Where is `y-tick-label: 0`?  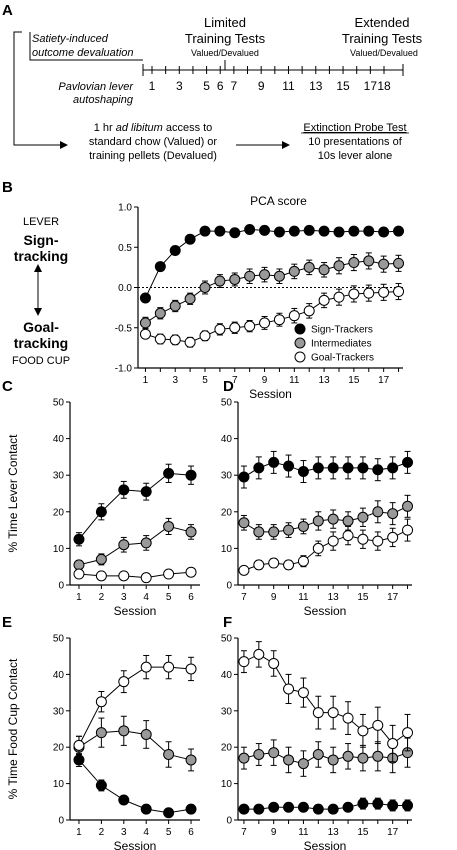 y-tick-label: 0 is located at coordinates (61, 586).